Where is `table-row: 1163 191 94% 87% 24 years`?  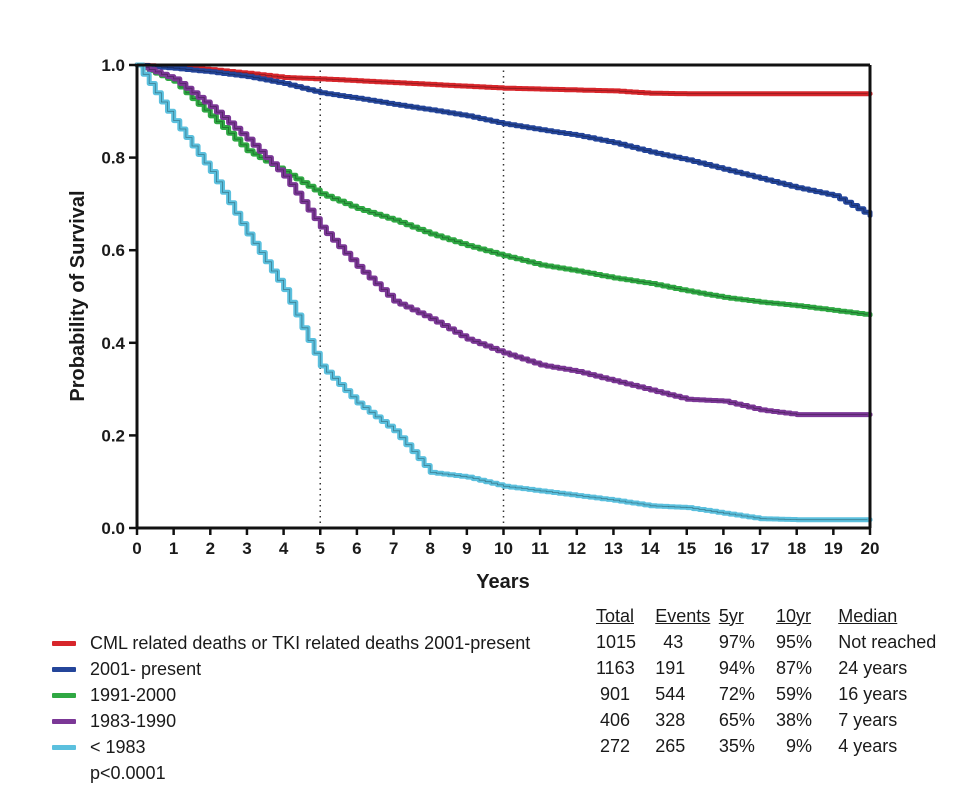
table-row: 1163 191 94% 87% 24 years is located at coordinates (778, 668).